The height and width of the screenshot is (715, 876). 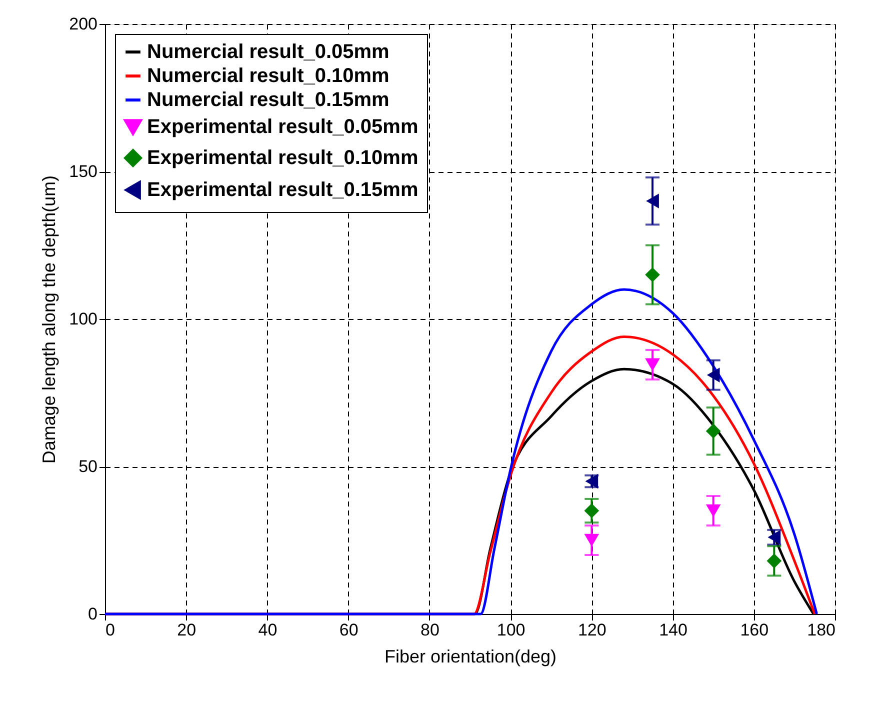 I want to click on x-tick-label: 100, so click(x=511, y=630).